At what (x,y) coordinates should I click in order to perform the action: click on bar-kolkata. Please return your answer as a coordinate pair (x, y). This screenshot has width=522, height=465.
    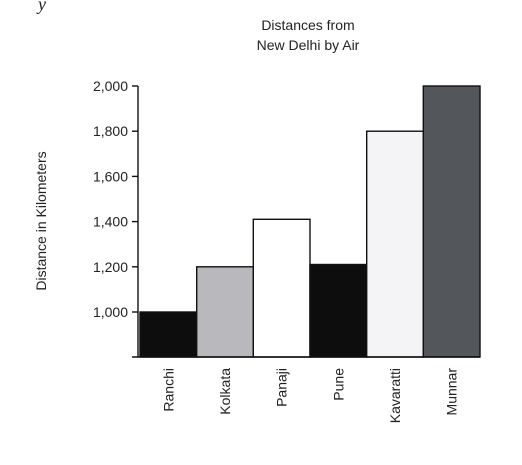
    Looking at the image, I should click on (225, 312).